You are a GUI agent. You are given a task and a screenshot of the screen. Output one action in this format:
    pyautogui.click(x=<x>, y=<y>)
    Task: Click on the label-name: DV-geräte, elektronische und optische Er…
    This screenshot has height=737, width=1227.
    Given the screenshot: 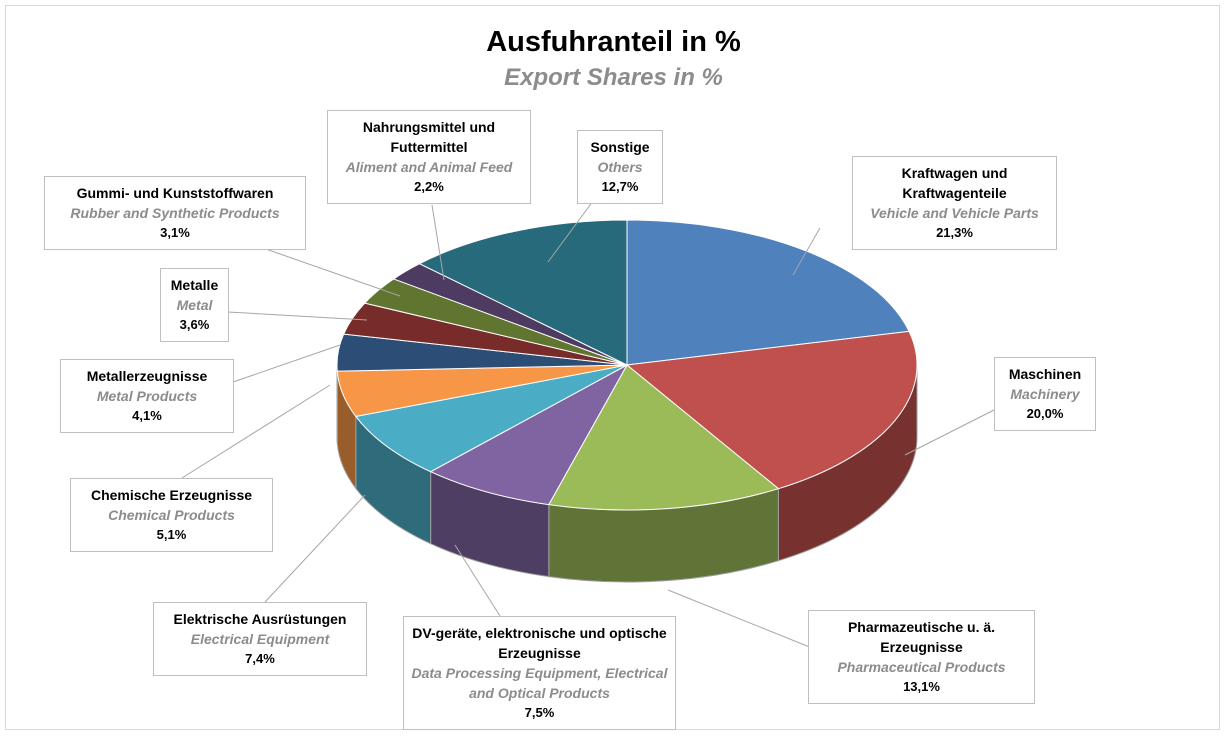 What is the action you would take?
    pyautogui.click(x=539, y=643)
    